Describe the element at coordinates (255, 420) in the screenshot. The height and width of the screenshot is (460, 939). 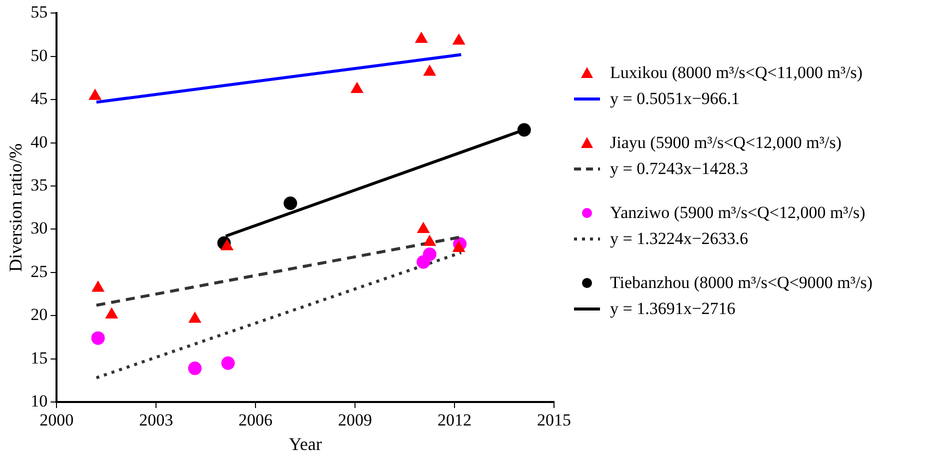
I see `x-tick-label: 2006` at that location.